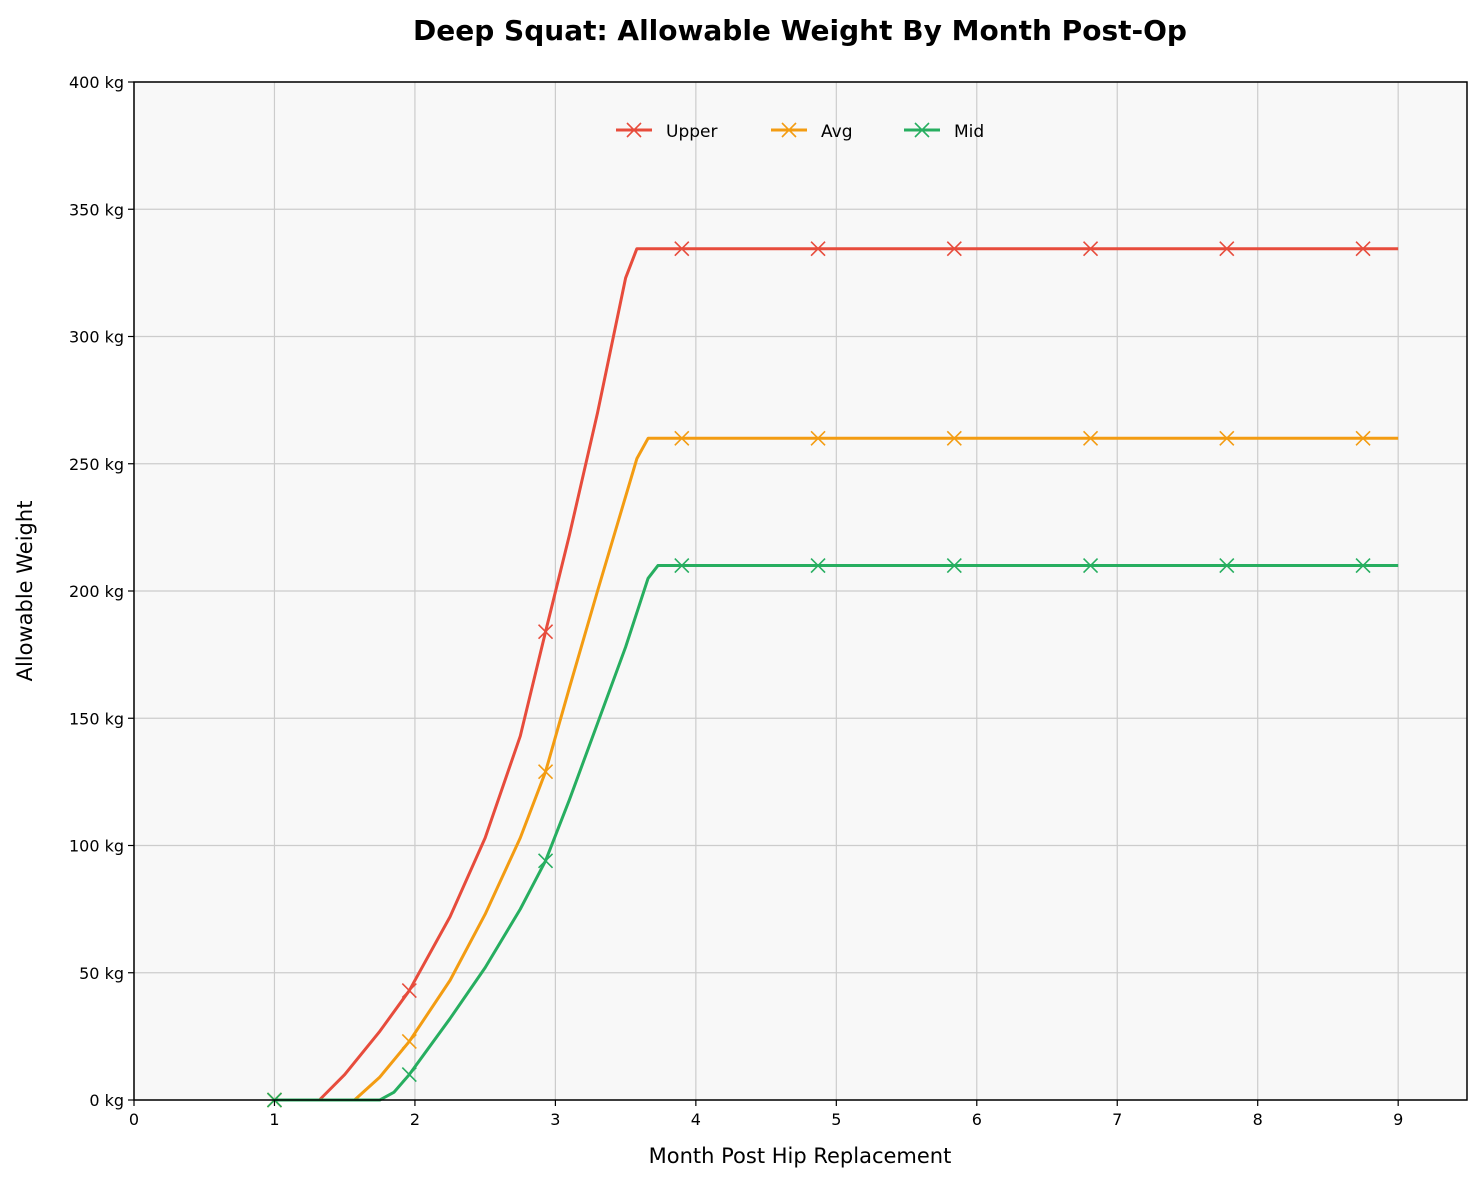  Describe the element at coordinates (96, 337) in the screenshot. I see `y-tick-label: 300 kg` at that location.